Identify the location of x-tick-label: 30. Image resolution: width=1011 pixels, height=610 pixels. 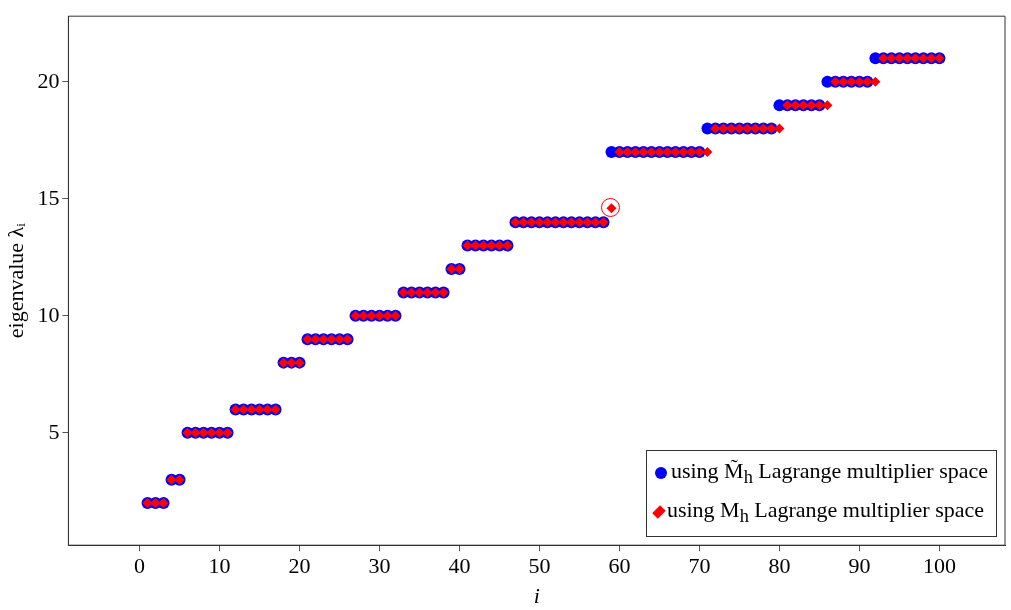
(379, 566).